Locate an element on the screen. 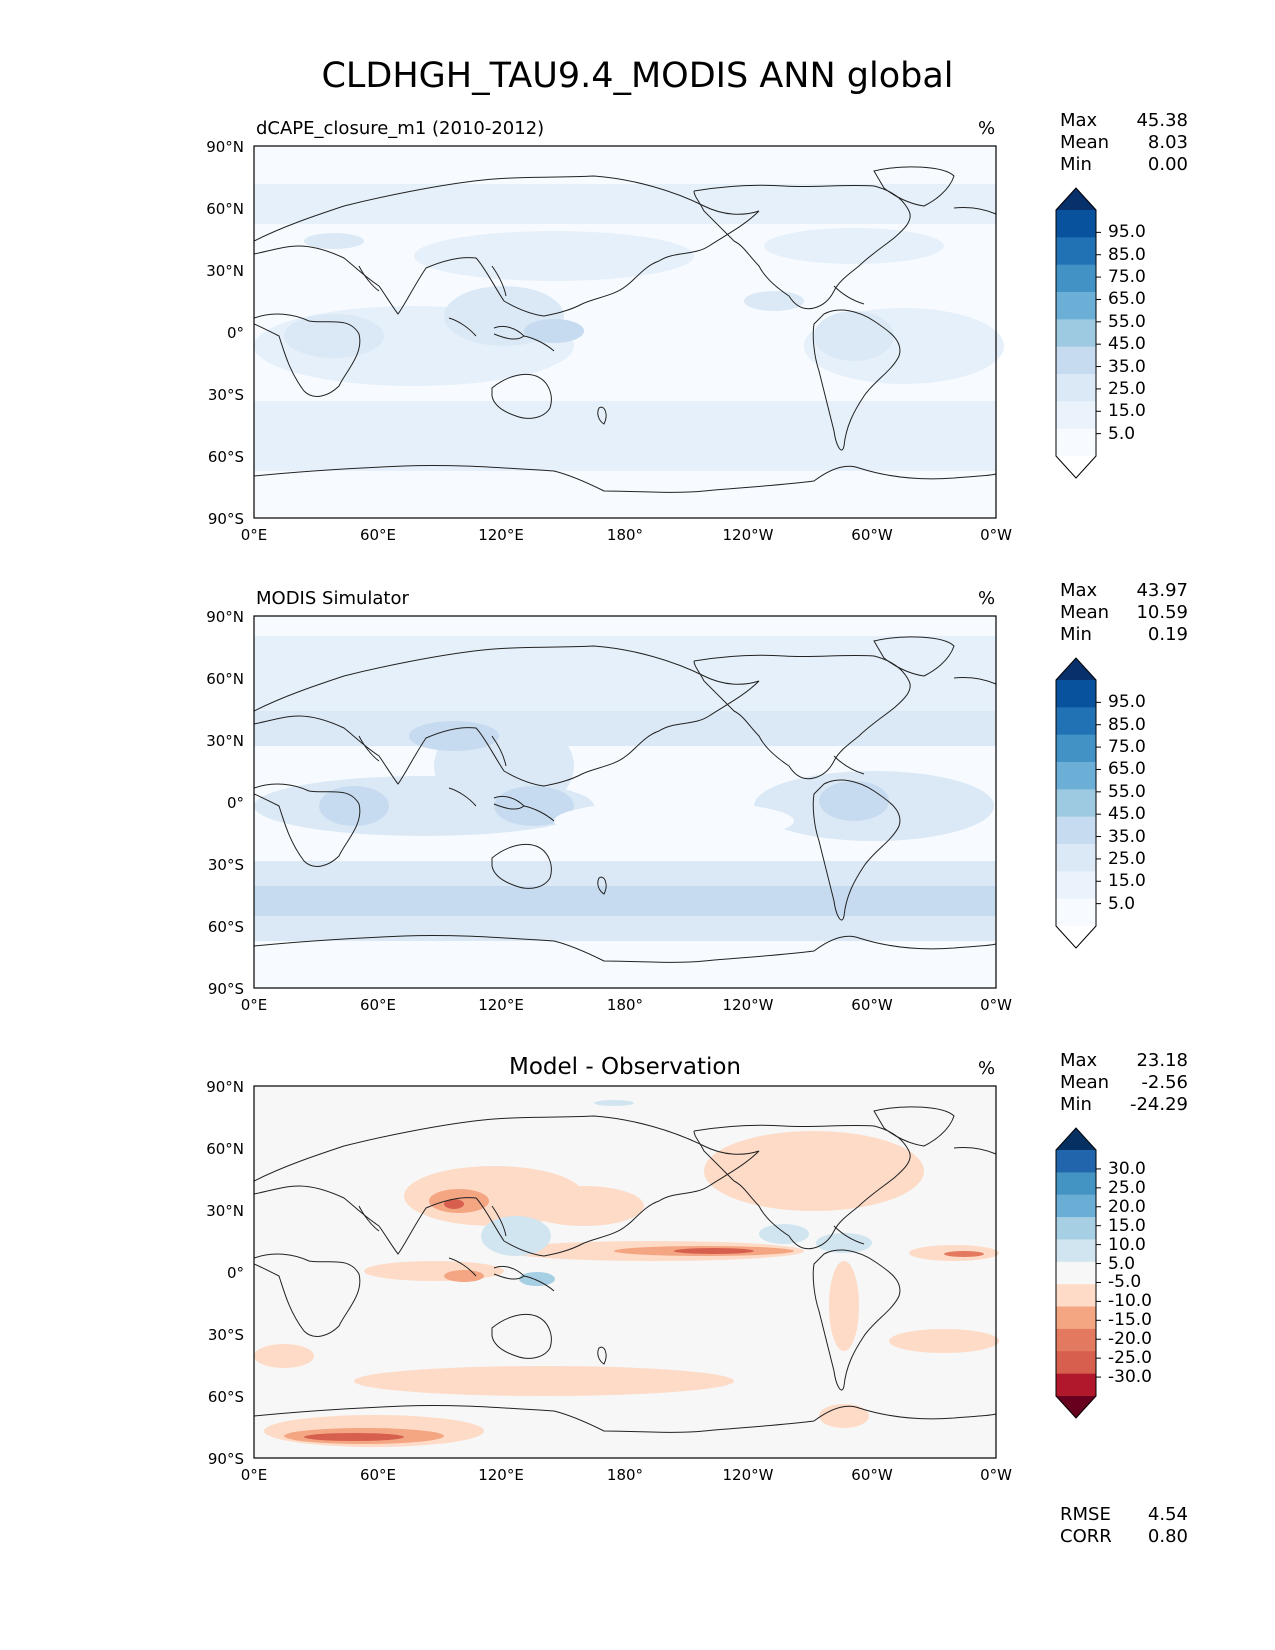  colorbar-tick-label: 55.0 is located at coordinates (1127, 791).